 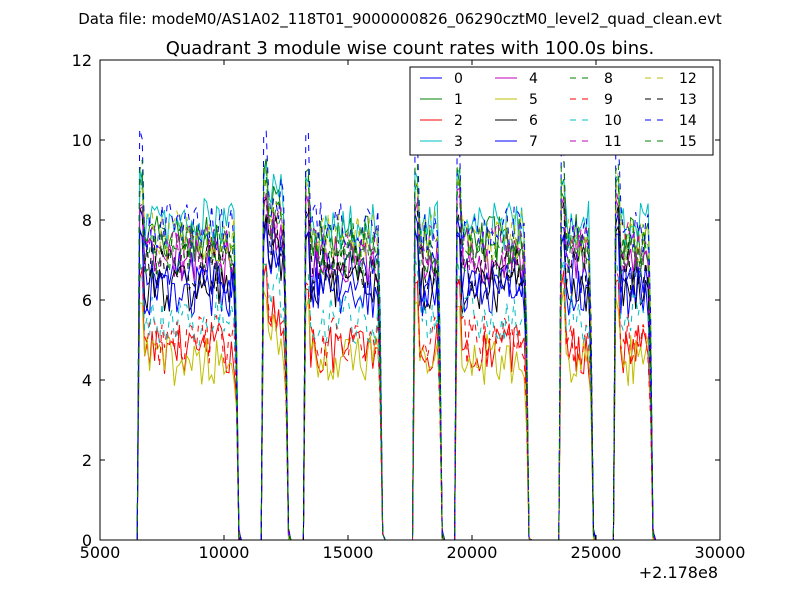 I want to click on legend-box, so click(x=561, y=111).